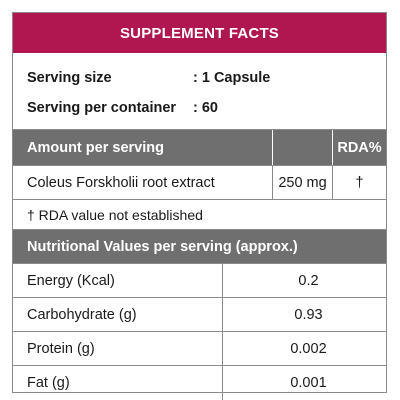 The image size is (400, 400). What do you see at coordinates (199, 247) in the screenshot?
I see `nutrition-header: Nutritional Values per serving (approx.)` at bounding box center [199, 247].